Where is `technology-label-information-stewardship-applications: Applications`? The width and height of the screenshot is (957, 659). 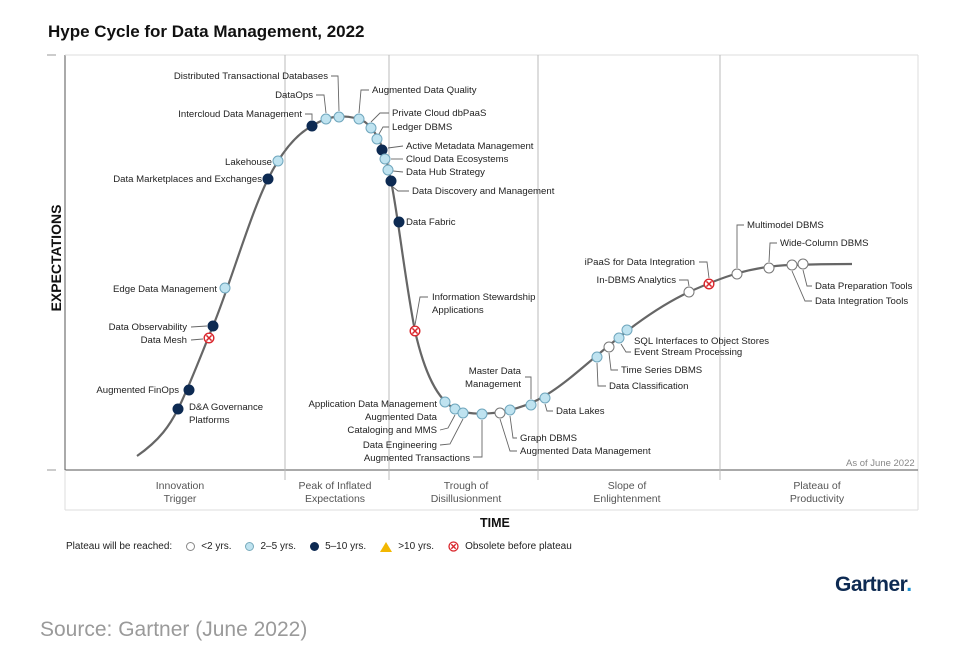 technology-label-information-stewardship-applications: Applications is located at coordinates (458, 310).